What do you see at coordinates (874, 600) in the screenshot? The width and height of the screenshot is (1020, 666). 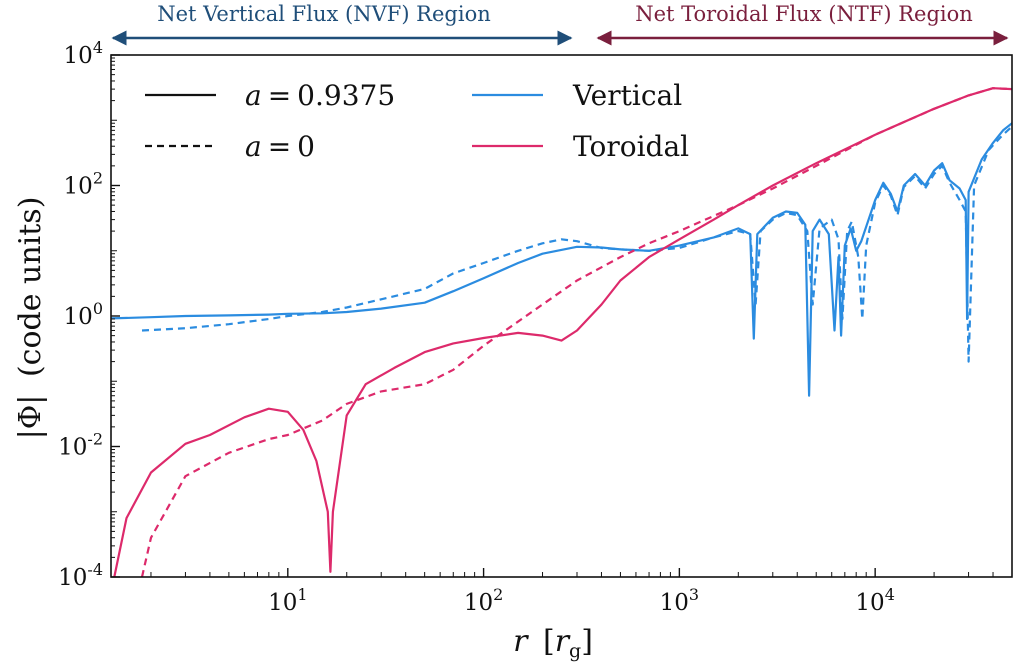 I see `x-tick-label: 10⁴` at bounding box center [874, 600].